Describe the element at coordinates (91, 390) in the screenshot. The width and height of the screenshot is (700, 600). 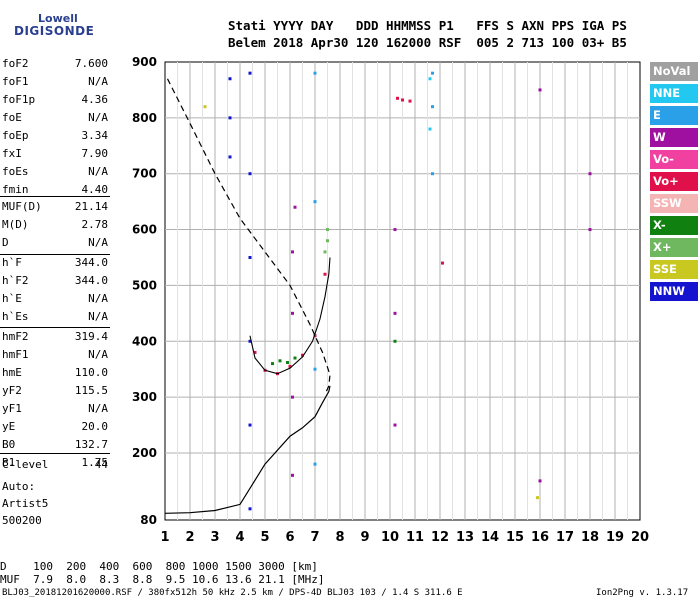
I see `param-value: 115.5` at that location.